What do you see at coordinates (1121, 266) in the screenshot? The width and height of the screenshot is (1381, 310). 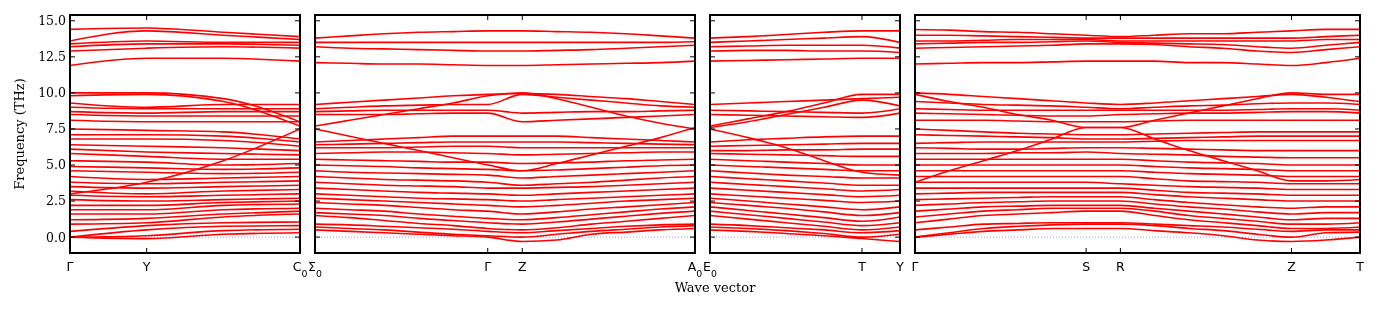 I see `x-tick-label: R` at bounding box center [1121, 266].